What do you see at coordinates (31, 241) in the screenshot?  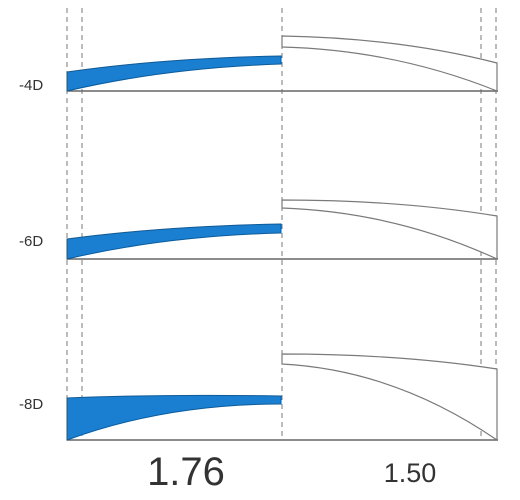 I see `row-label: -6D` at bounding box center [31, 241].